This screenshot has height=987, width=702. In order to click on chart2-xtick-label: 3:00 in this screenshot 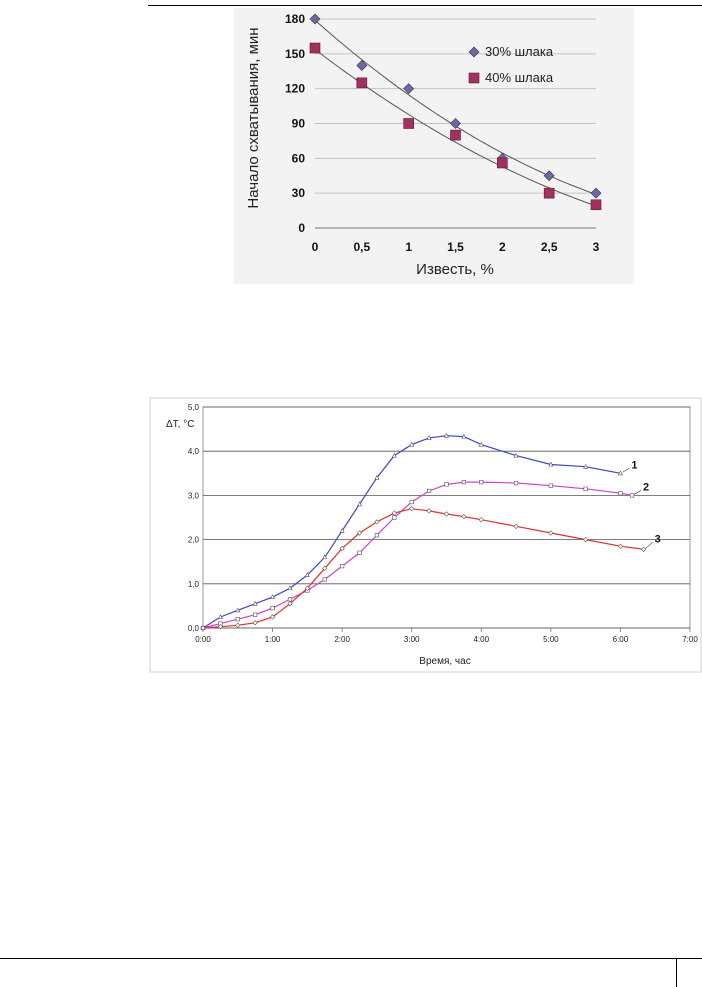, I will do `click(412, 639)`.